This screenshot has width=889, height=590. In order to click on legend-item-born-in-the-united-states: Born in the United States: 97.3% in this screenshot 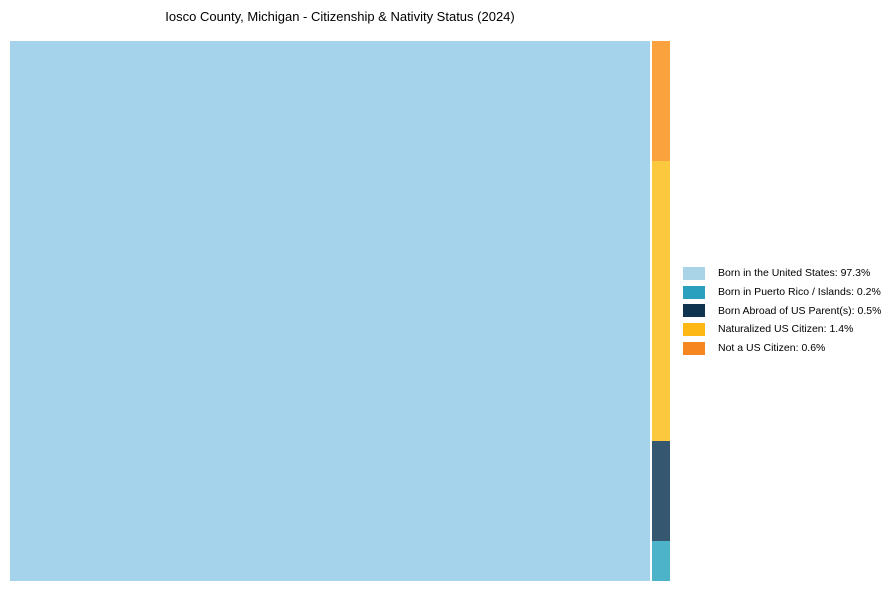, I will do `click(782, 273)`.